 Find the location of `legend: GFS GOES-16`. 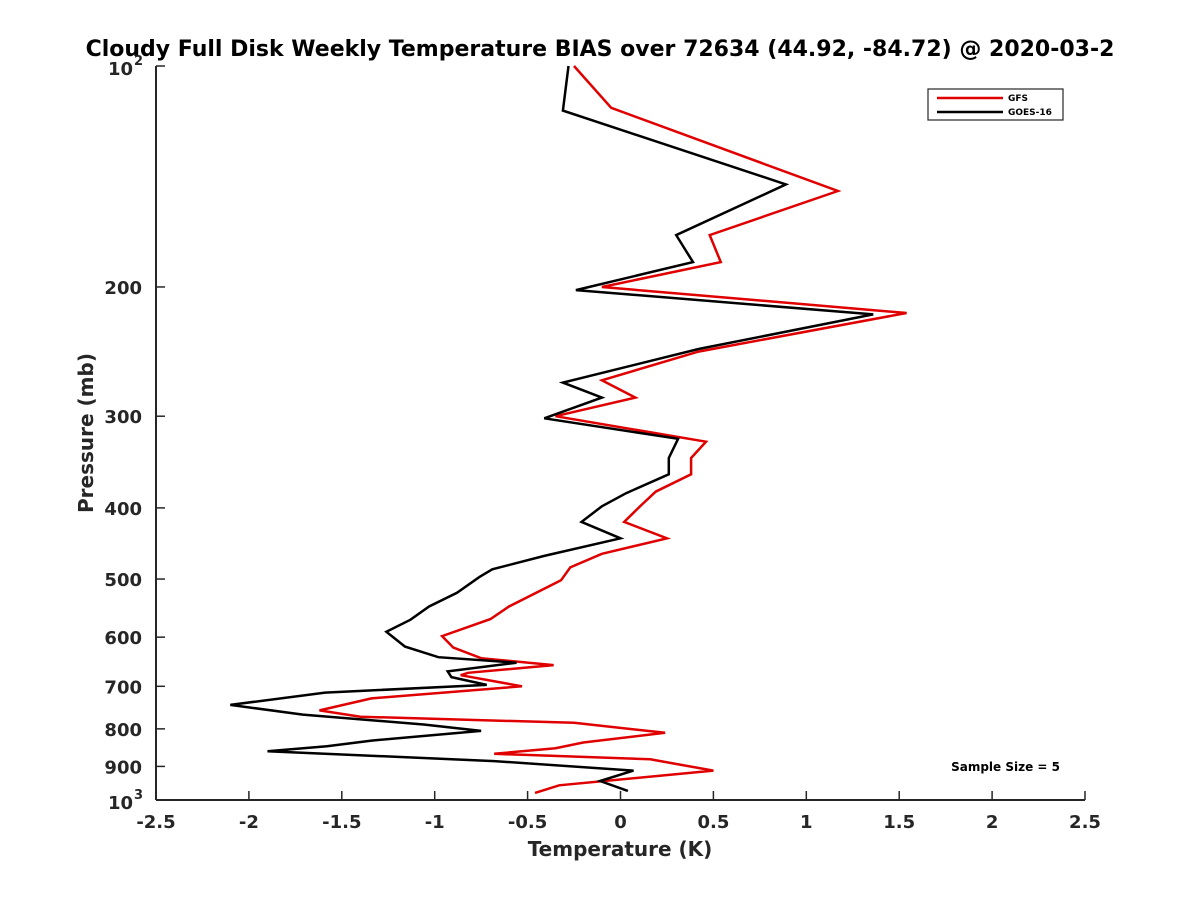

legend: GFS GOES-16 is located at coordinates (995, 104).